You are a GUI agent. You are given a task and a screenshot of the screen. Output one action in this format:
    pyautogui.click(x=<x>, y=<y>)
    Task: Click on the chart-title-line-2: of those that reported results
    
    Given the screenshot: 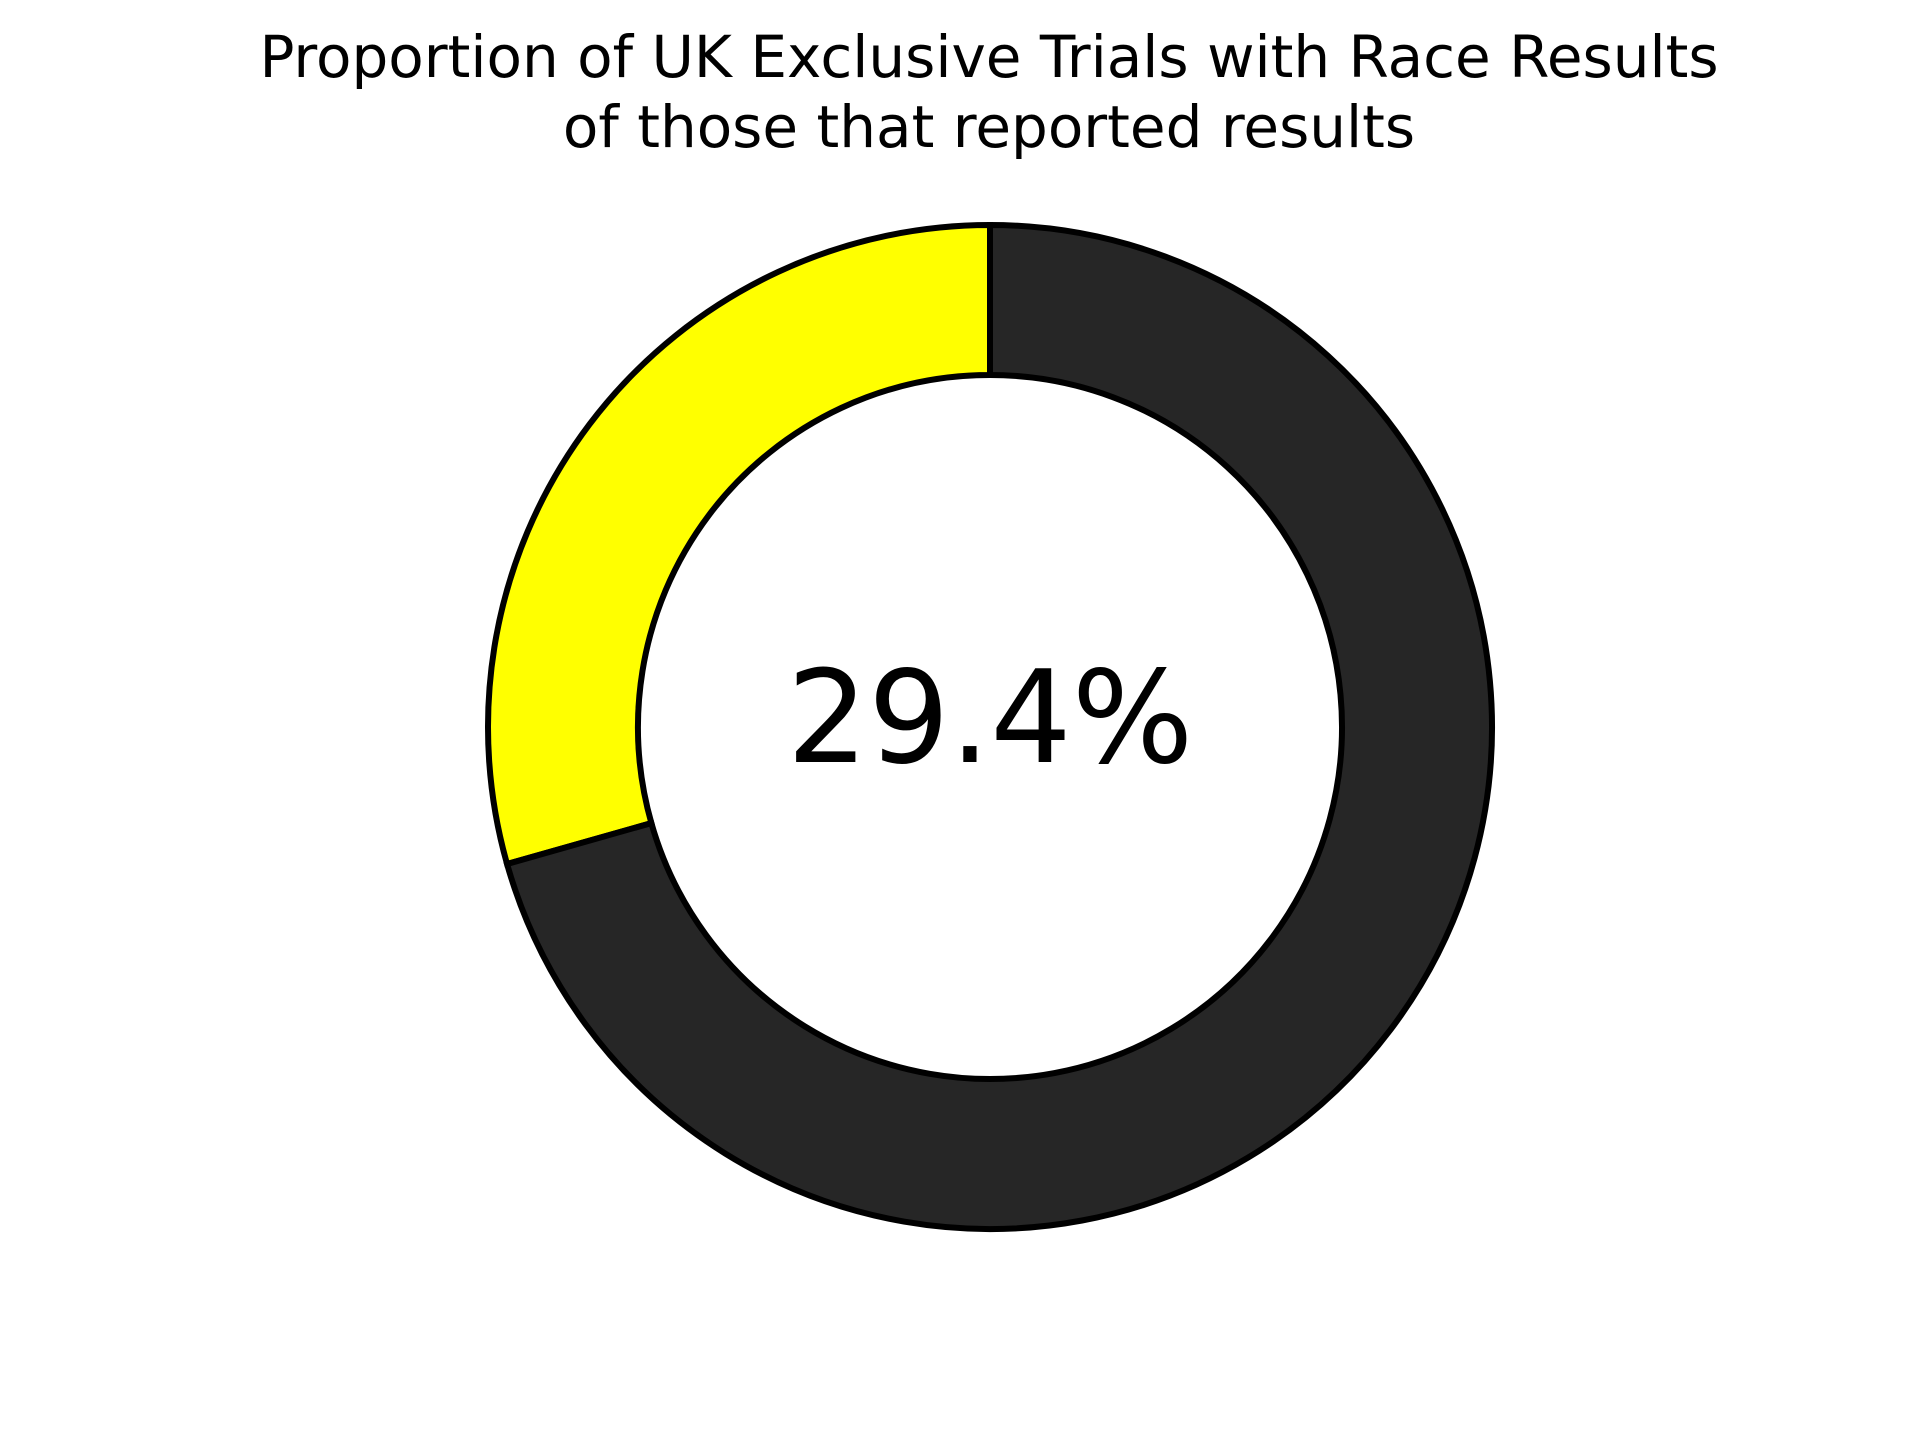 What is the action you would take?
    pyautogui.click(x=989, y=127)
    